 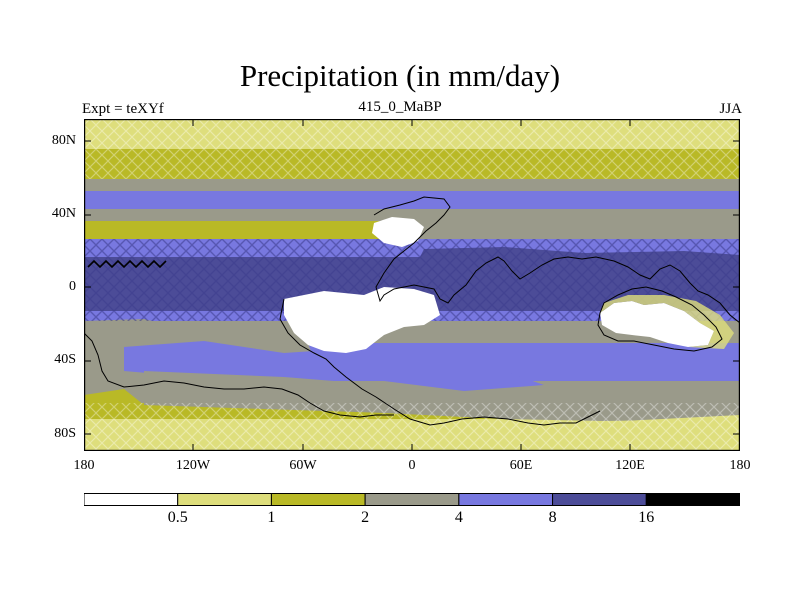 I want to click on colorbar-label: 4, so click(x=458, y=517).